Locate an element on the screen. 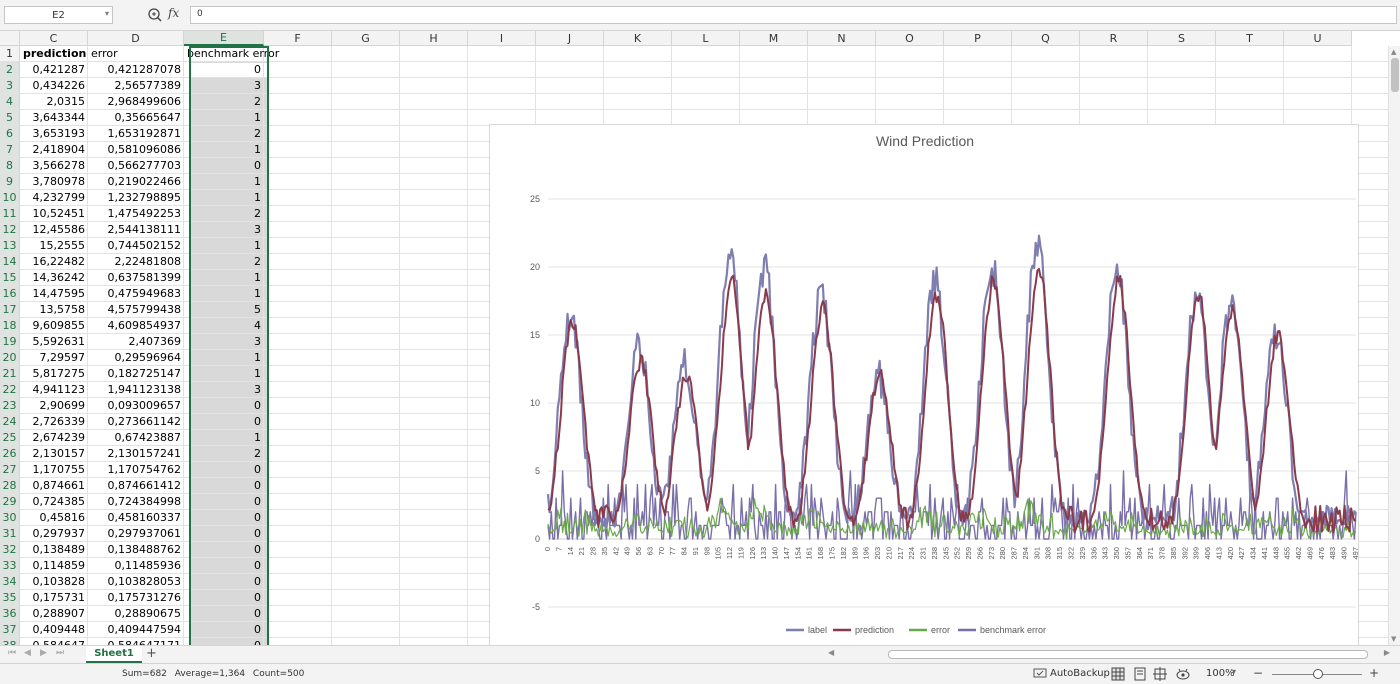  data-cell: 4,941123 is located at coordinates (59, 389).